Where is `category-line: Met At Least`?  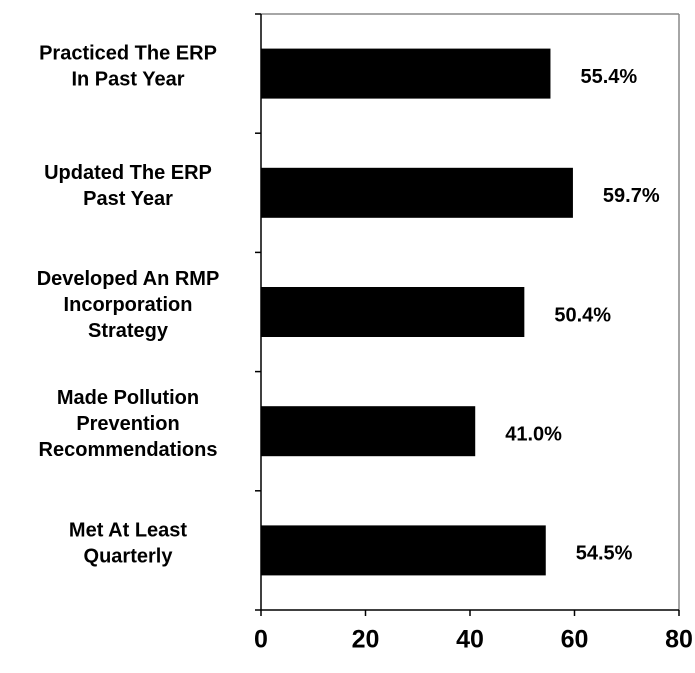
category-line: Met At Least is located at coordinates (128, 531).